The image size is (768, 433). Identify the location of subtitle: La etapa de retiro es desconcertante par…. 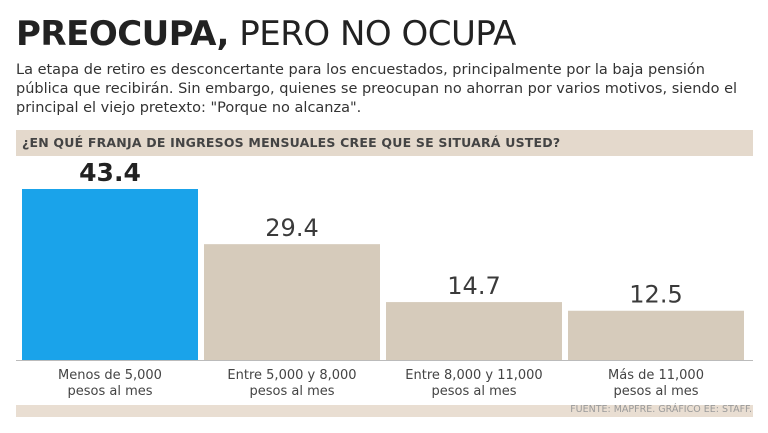
(377, 89).